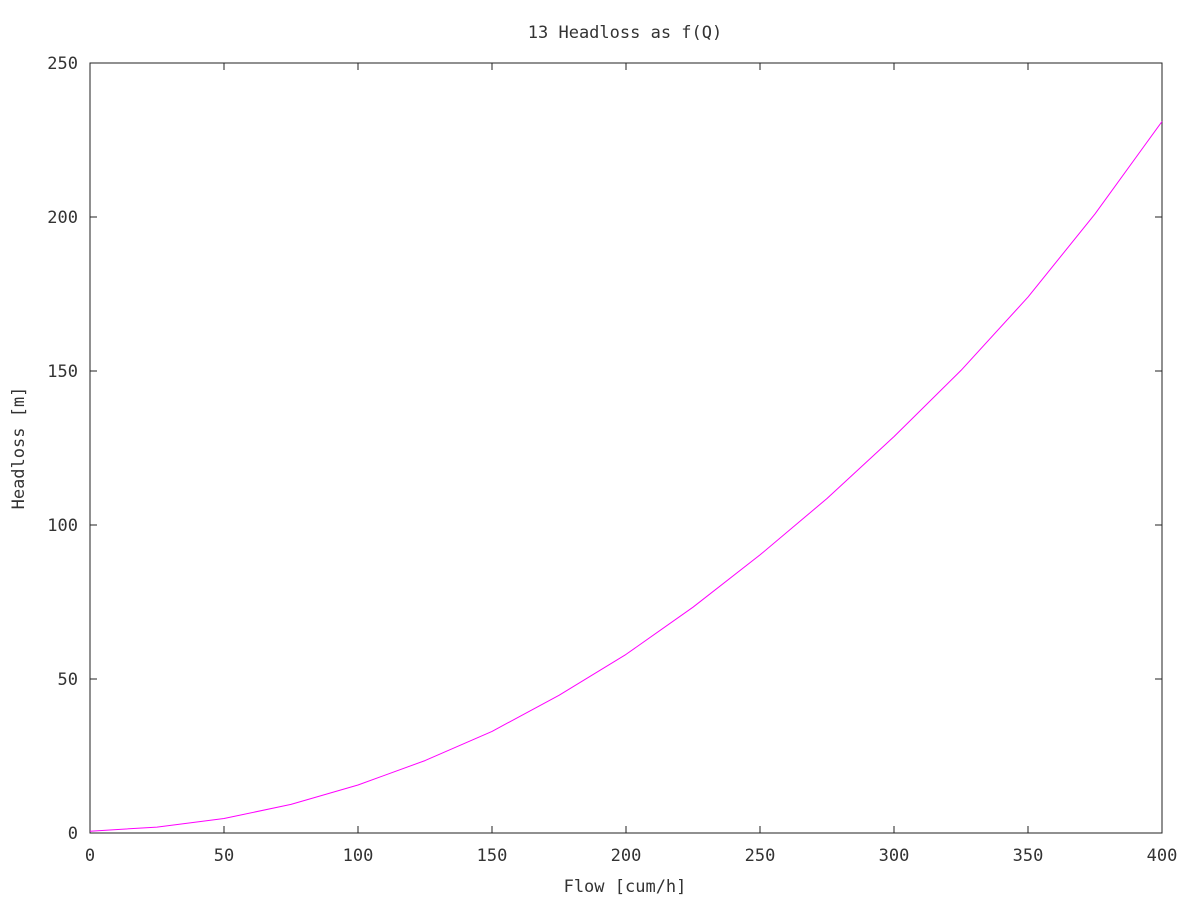 The image size is (1200, 900). What do you see at coordinates (62, 372) in the screenshot?
I see `y-tick-label: 150` at bounding box center [62, 372].